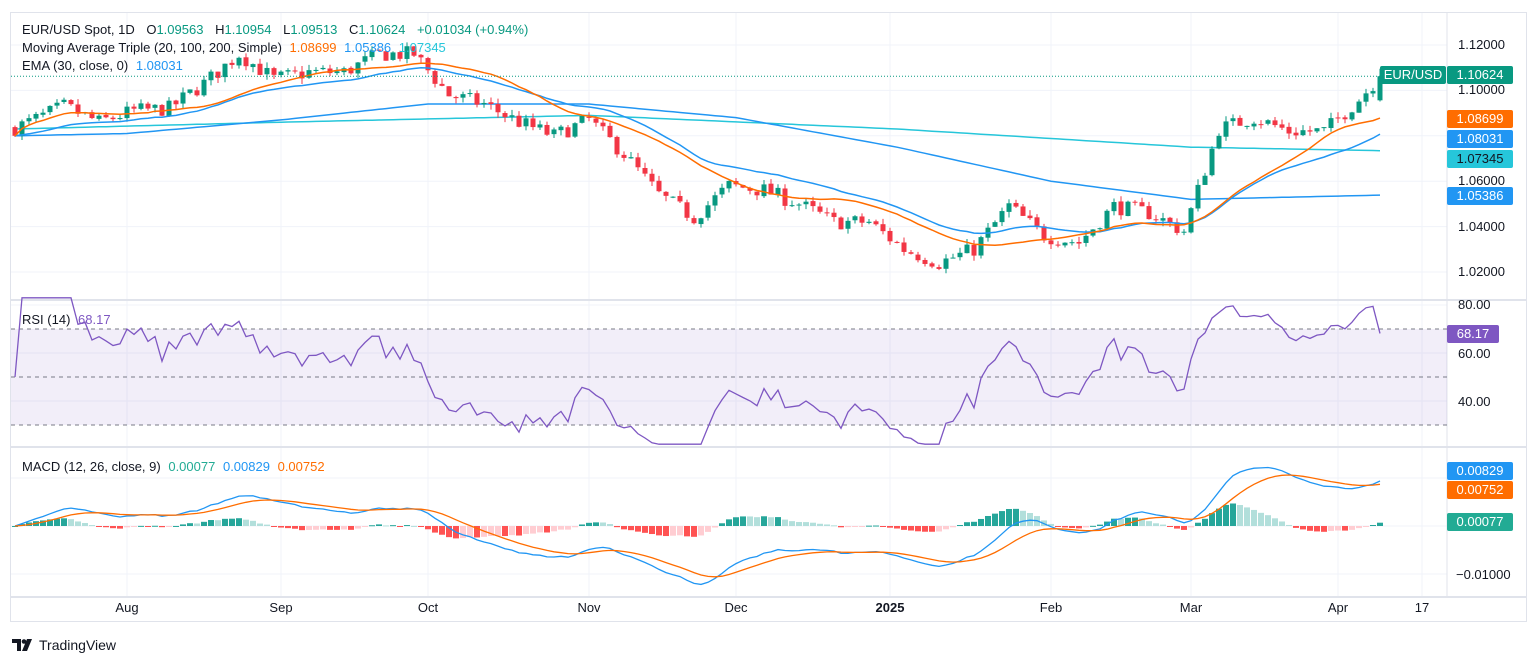 This screenshot has width=1536, height=666. I want to click on ma200-value: 1.07345, so click(422, 47).